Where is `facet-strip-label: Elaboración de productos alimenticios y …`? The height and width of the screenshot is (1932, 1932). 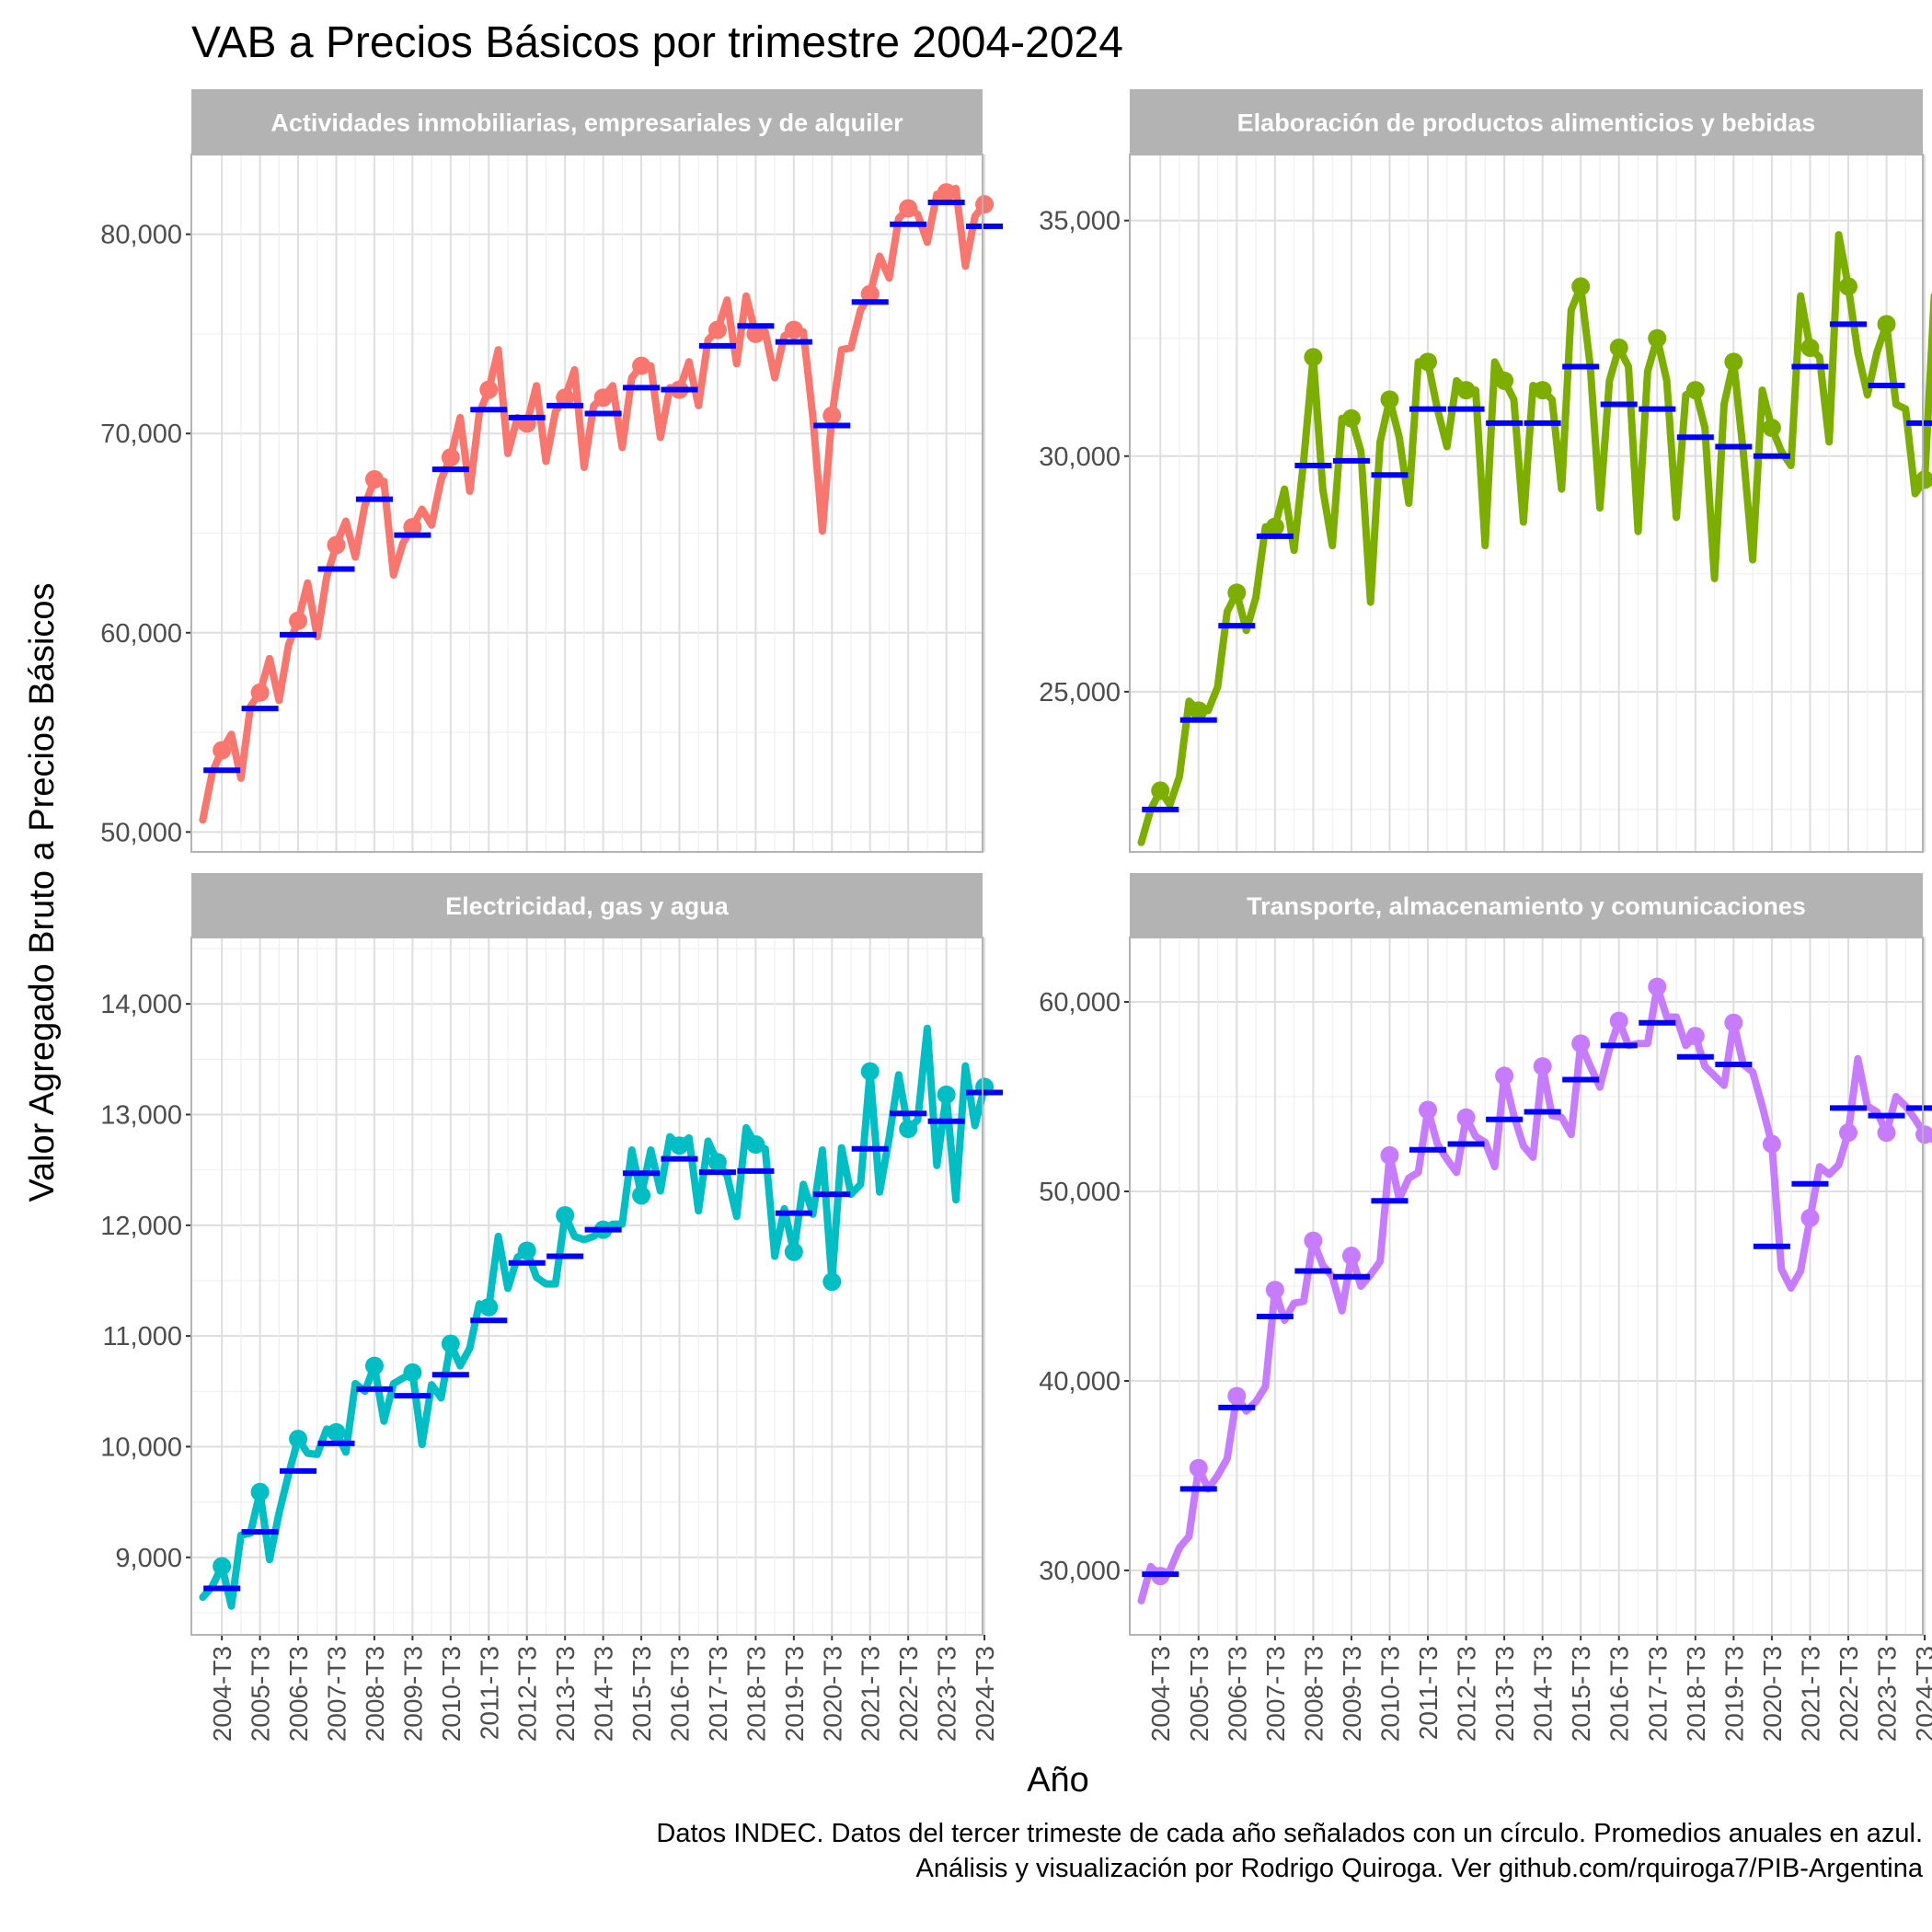
facet-strip-label: Elaboración de productos alimenticios y … is located at coordinates (1526, 123).